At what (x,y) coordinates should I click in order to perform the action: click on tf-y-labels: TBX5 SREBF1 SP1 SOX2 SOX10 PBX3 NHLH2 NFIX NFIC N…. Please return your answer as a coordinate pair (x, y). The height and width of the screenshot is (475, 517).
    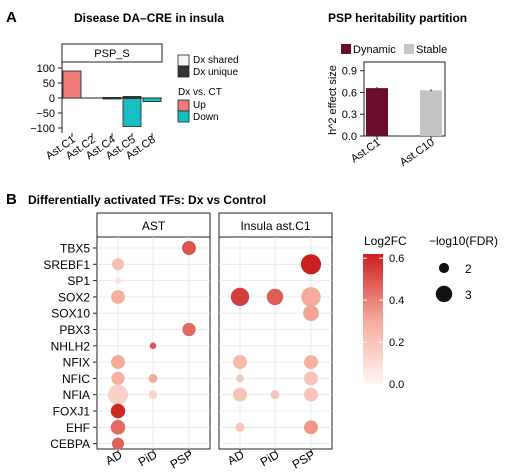
    Looking at the image, I should click on (70, 346).